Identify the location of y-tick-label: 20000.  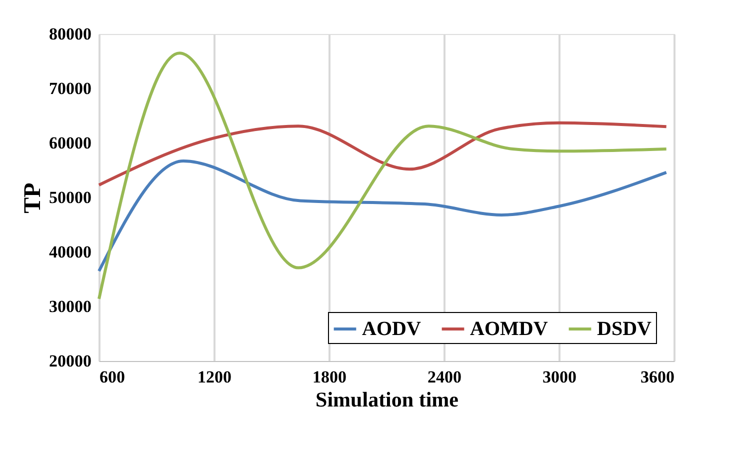
(70, 361).